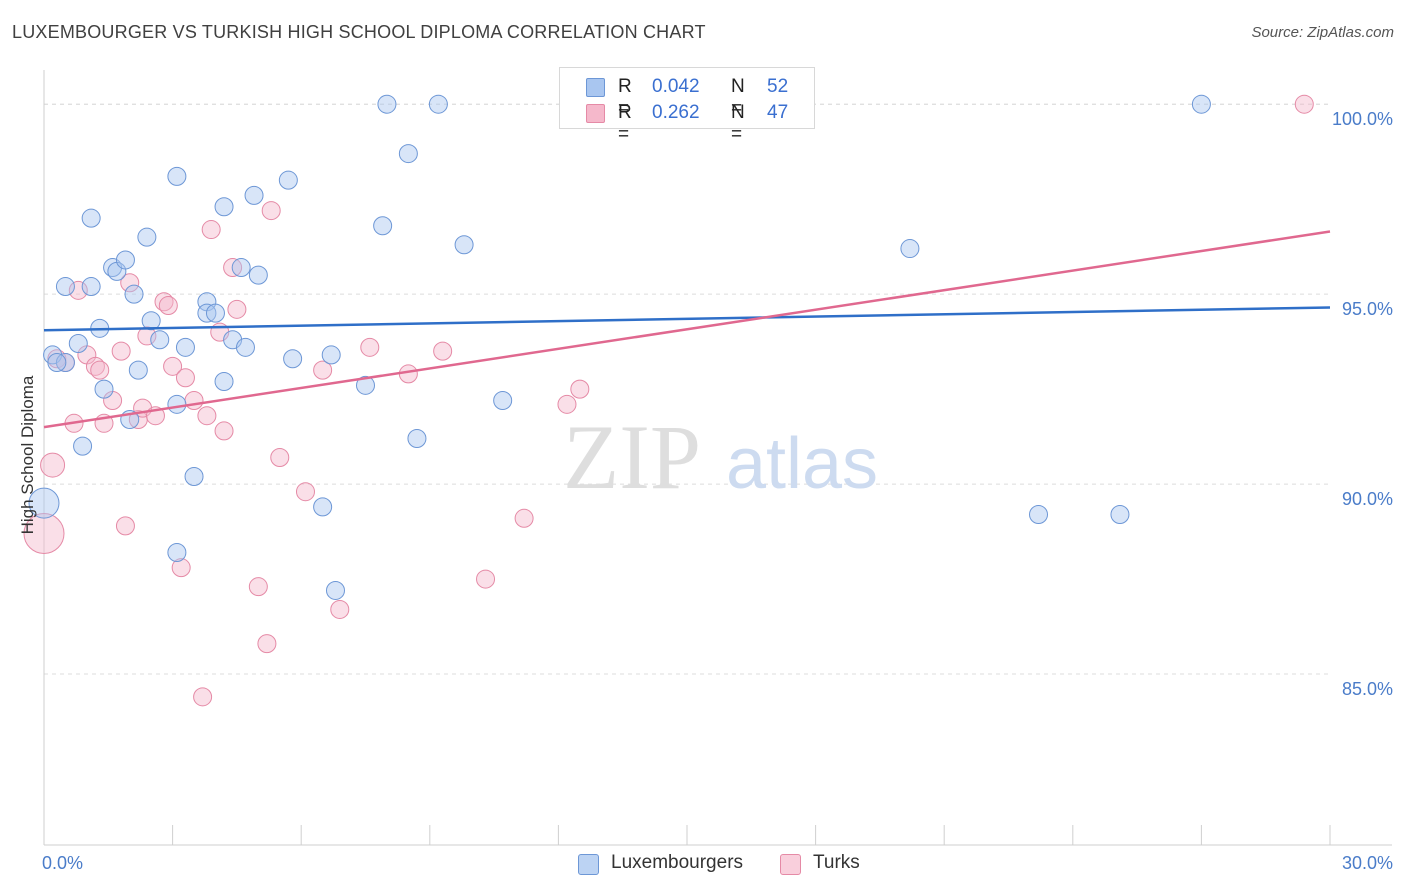 Image resolution: width=1406 pixels, height=892 pixels. What do you see at coordinates (632, 457) in the screenshot?
I see `watermark-zip: ZIP` at bounding box center [632, 457].